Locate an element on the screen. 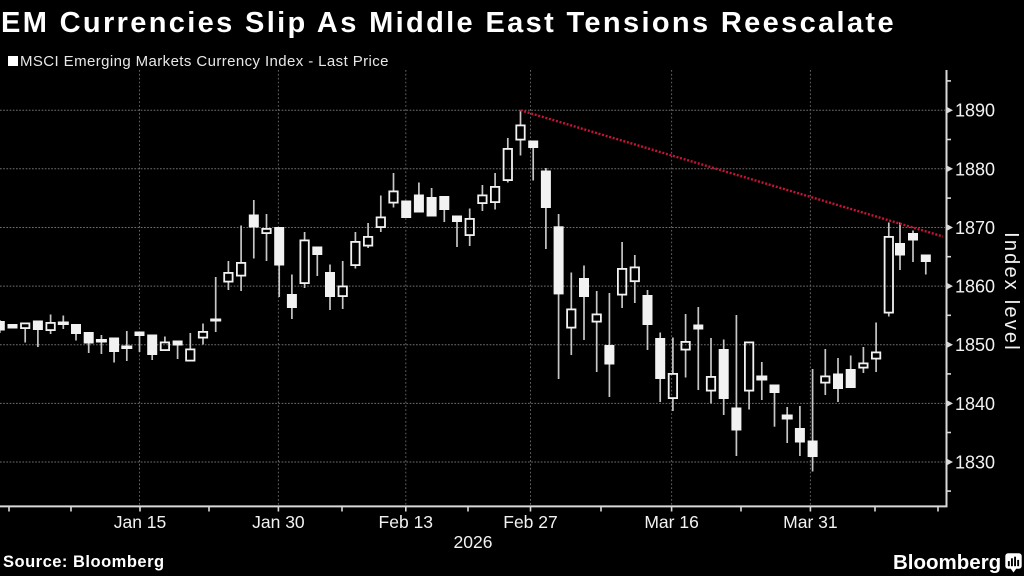 The image size is (1024, 576). svg-text: 1850 is located at coordinates (975, 345).